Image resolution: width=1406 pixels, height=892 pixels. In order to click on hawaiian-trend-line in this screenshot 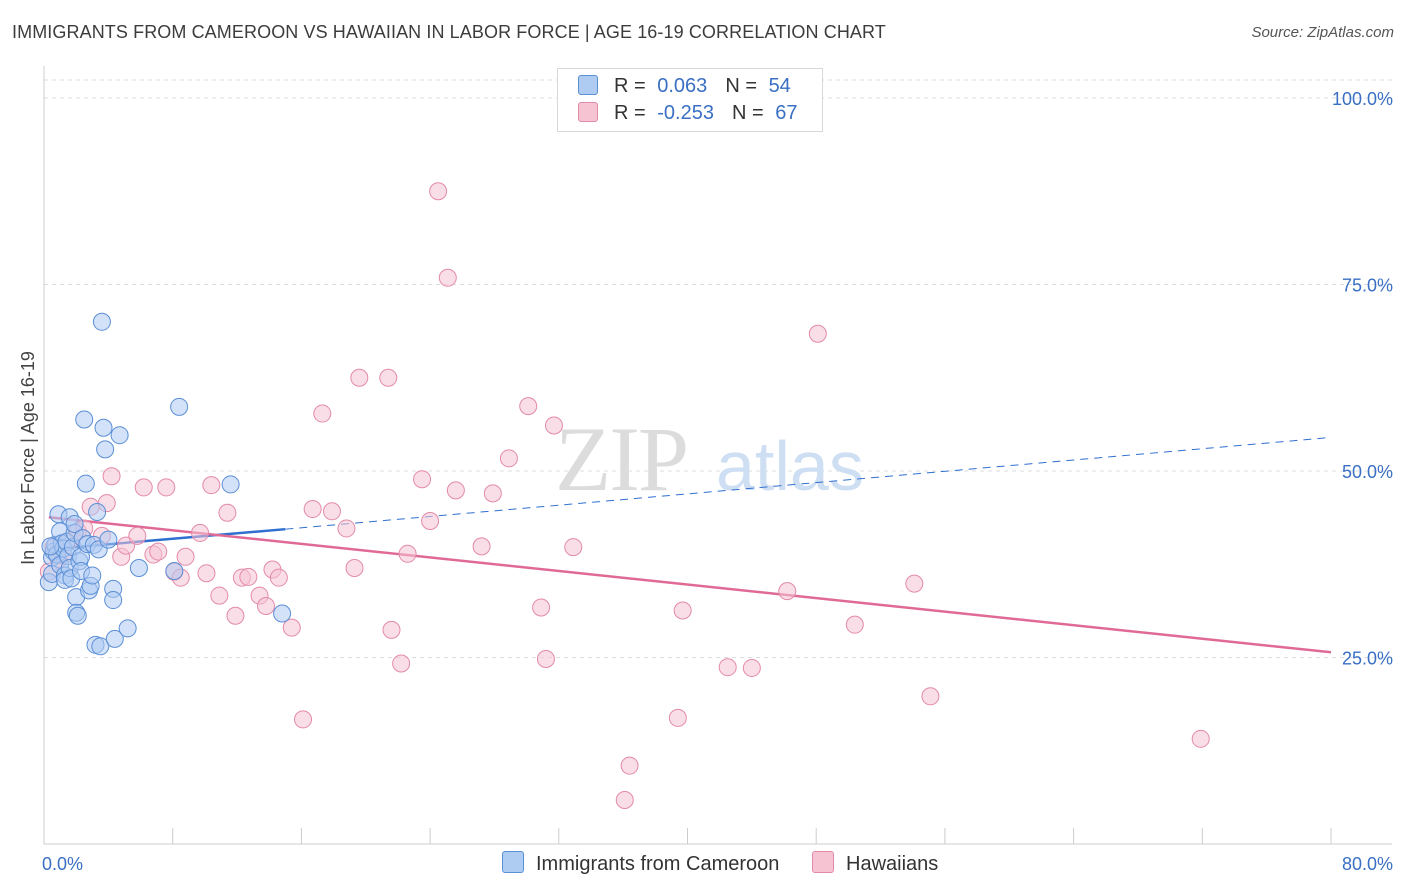, I will do `click(690, 585)`.